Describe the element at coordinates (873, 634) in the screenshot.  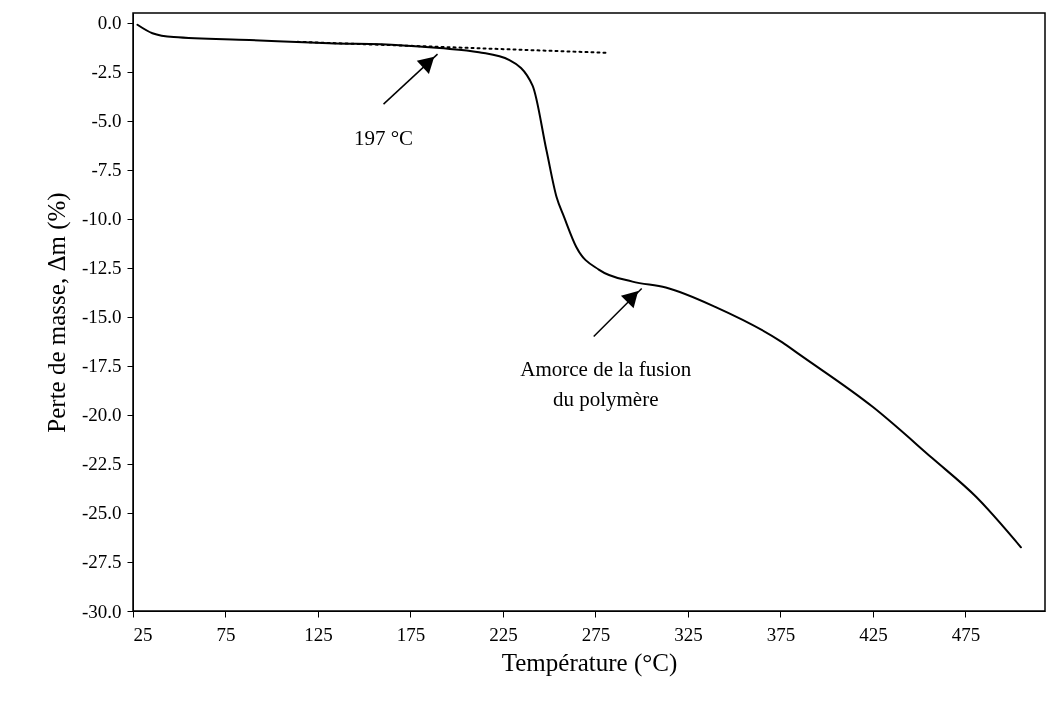
I see `x-tick-label: 425` at that location.